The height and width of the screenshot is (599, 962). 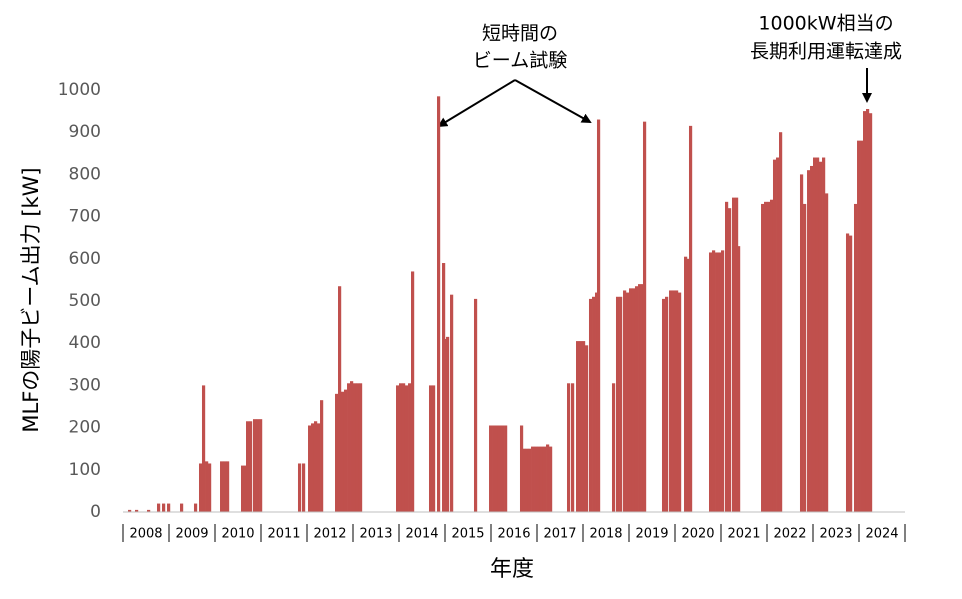 What do you see at coordinates (512, 569) in the screenshot?
I see `x-axis-label: 年度` at bounding box center [512, 569].